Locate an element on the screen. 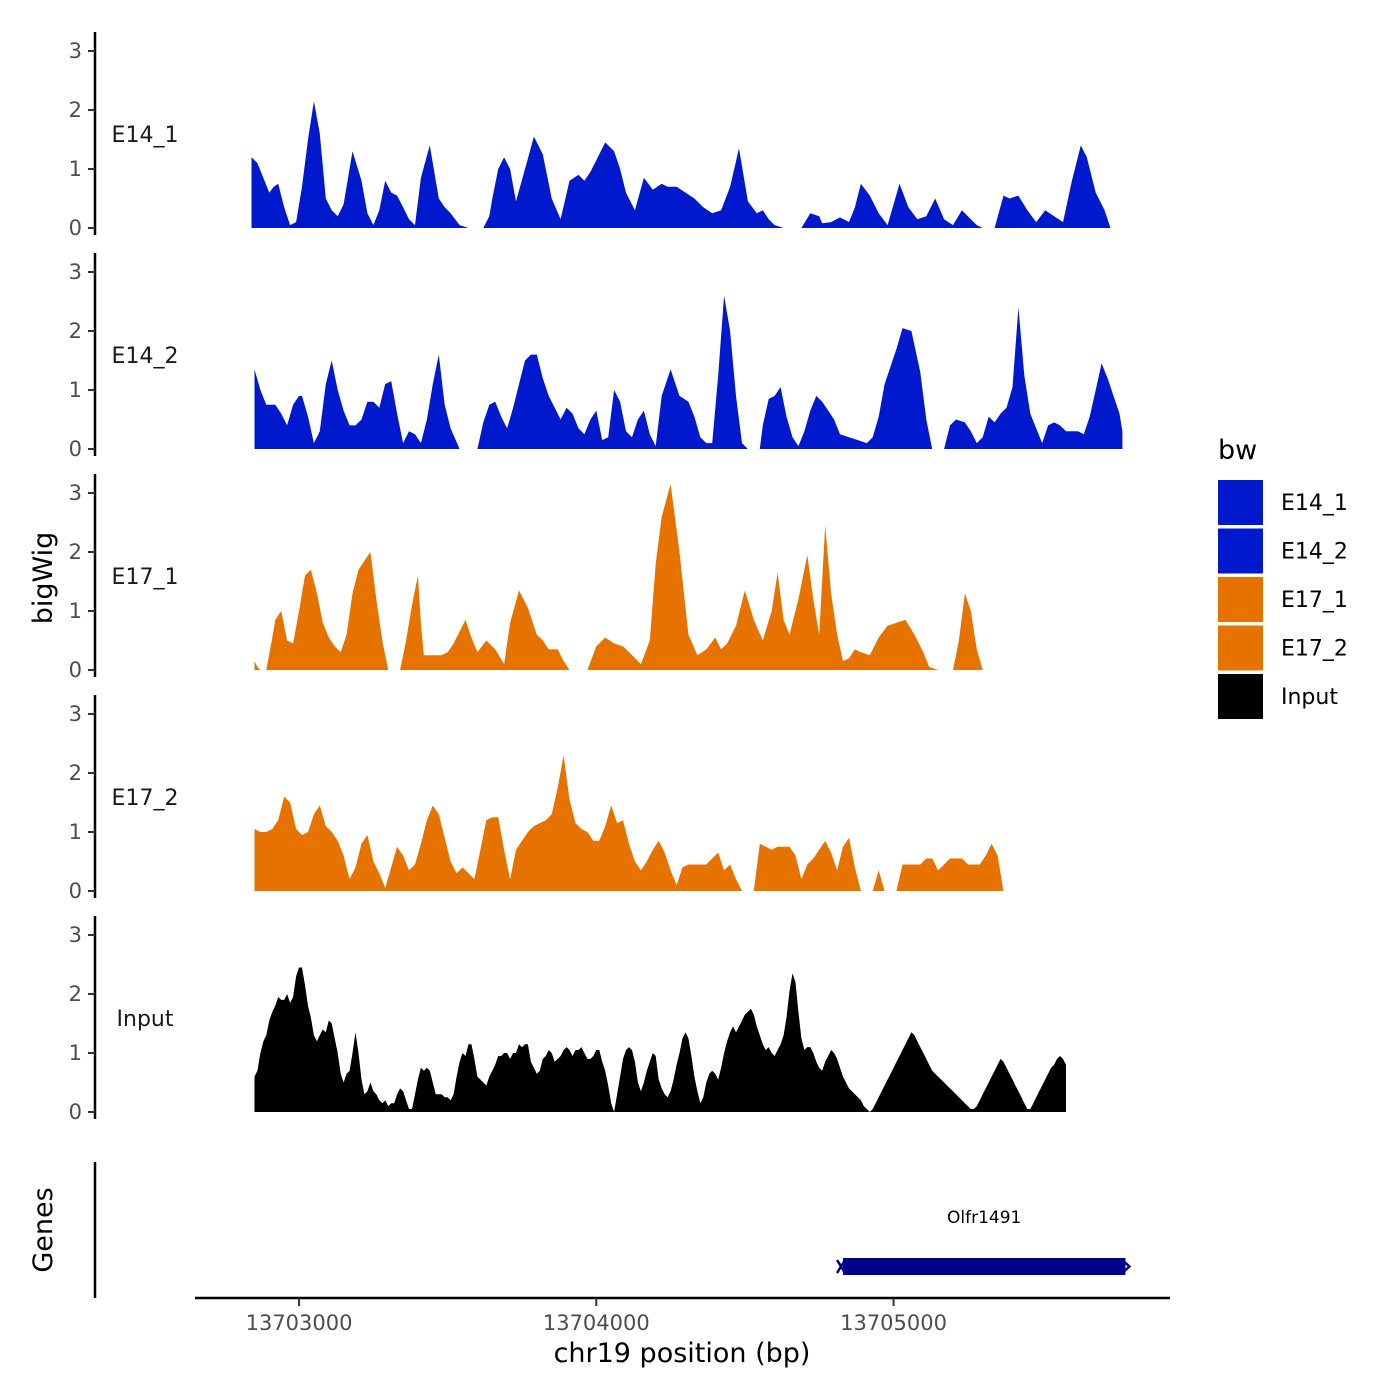  track-label: E14_1 is located at coordinates (145, 135).